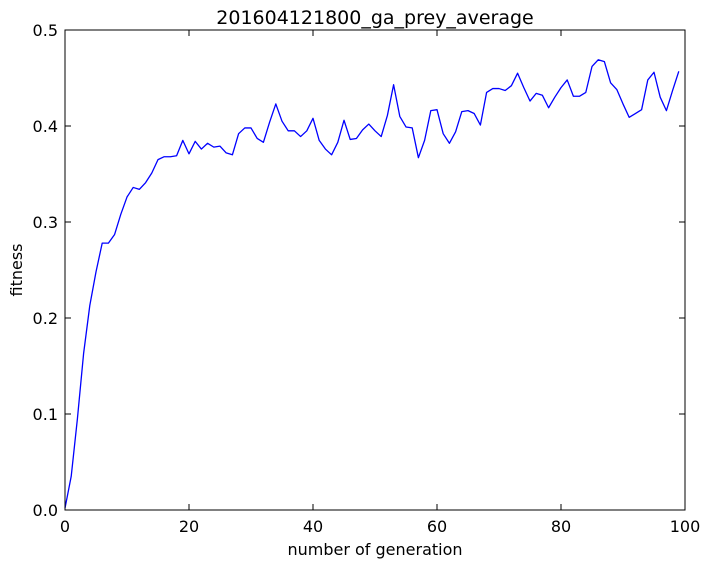  What do you see at coordinates (685, 526) in the screenshot?
I see `x-tick-label: 100` at bounding box center [685, 526].